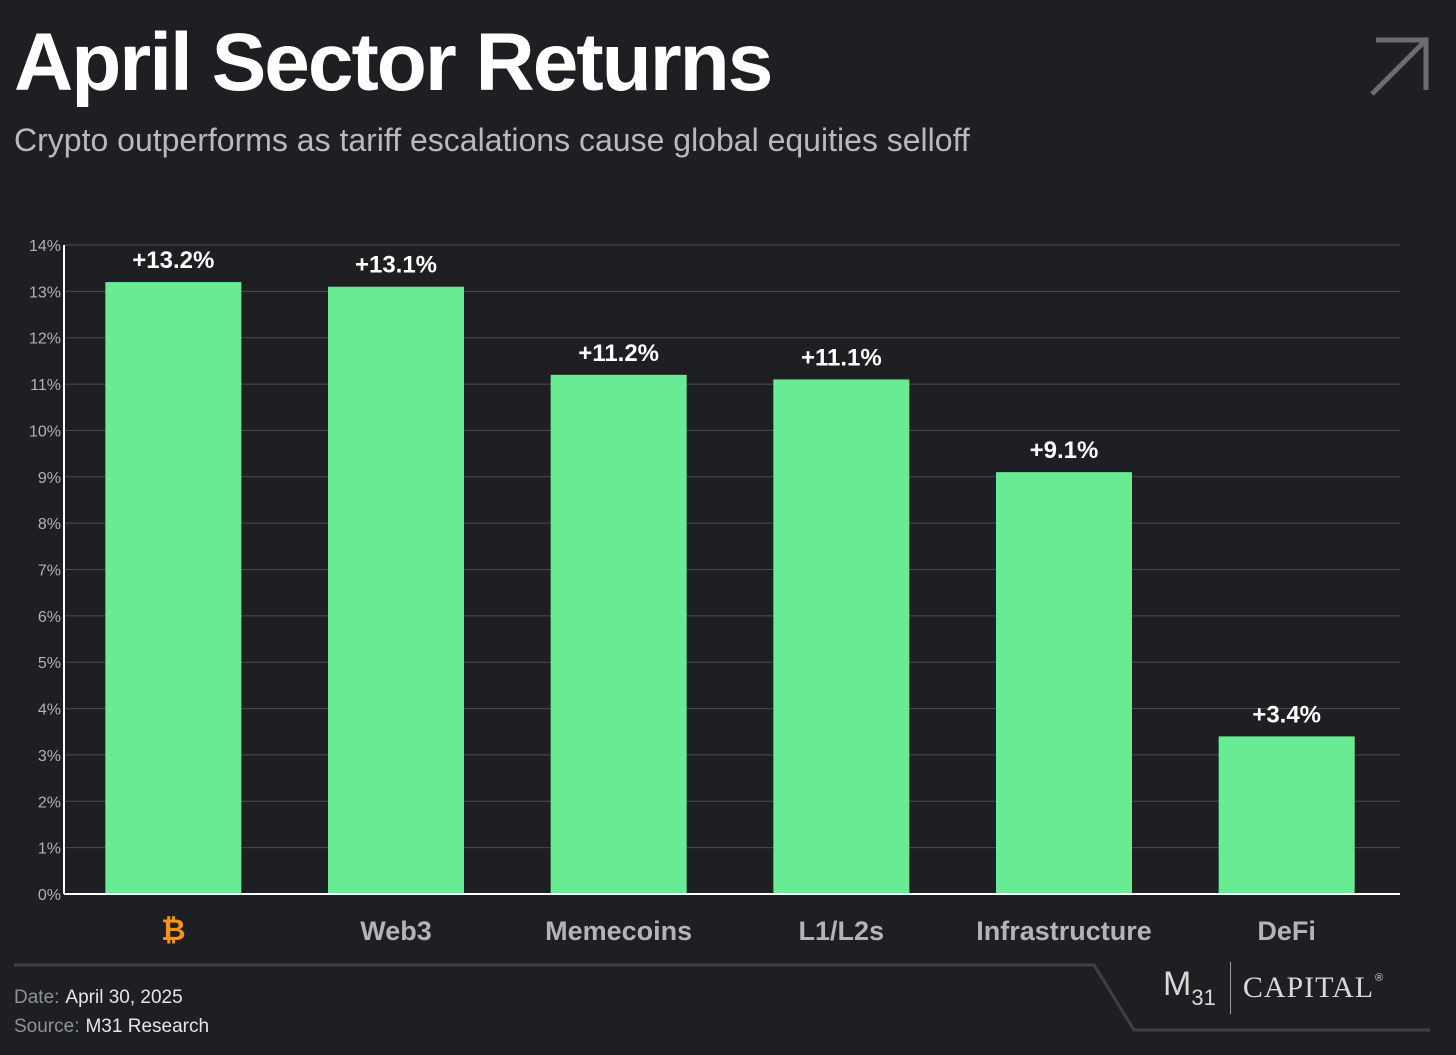 The image size is (1456, 1055). I want to click on logo-registered: ®, so click(1379, 978).